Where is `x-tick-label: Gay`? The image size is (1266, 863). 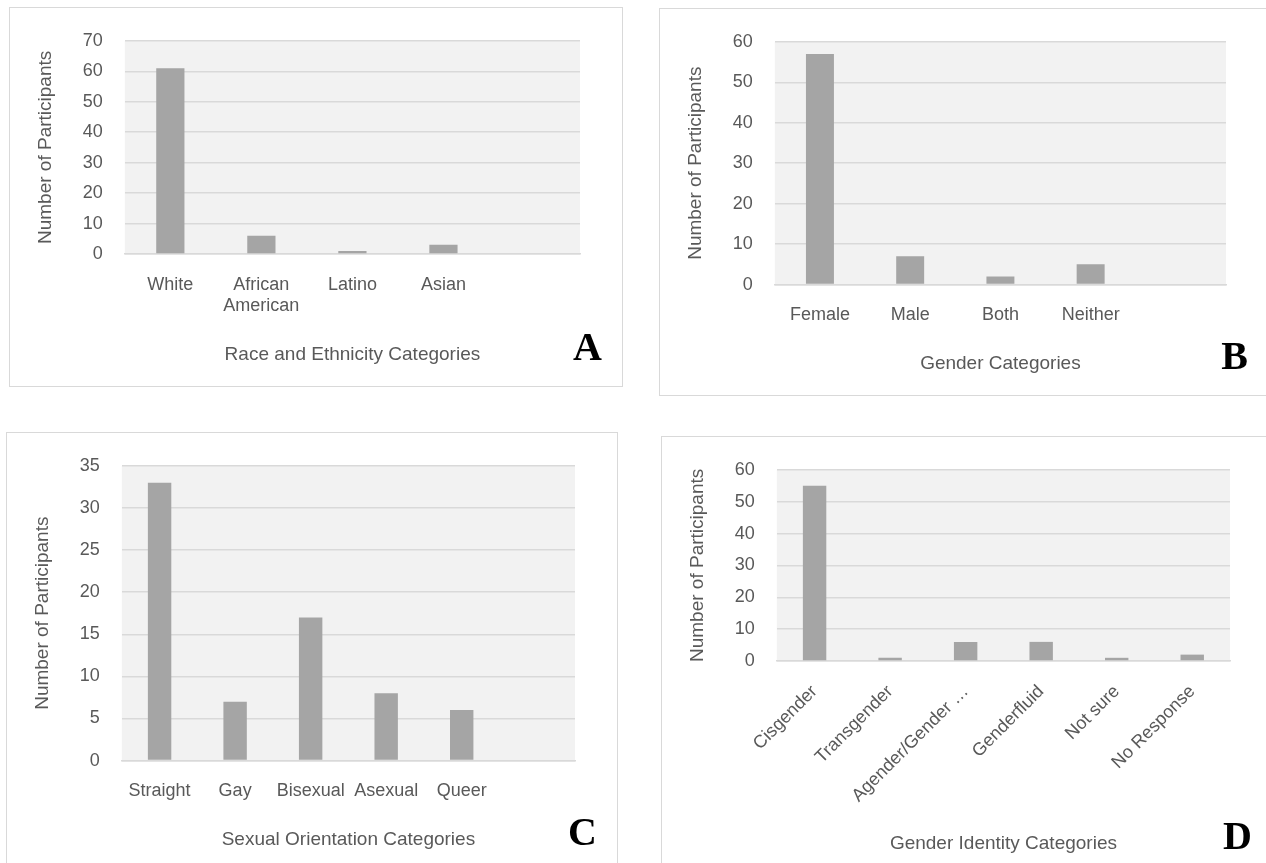 x-tick-label: Gay is located at coordinates (235, 790).